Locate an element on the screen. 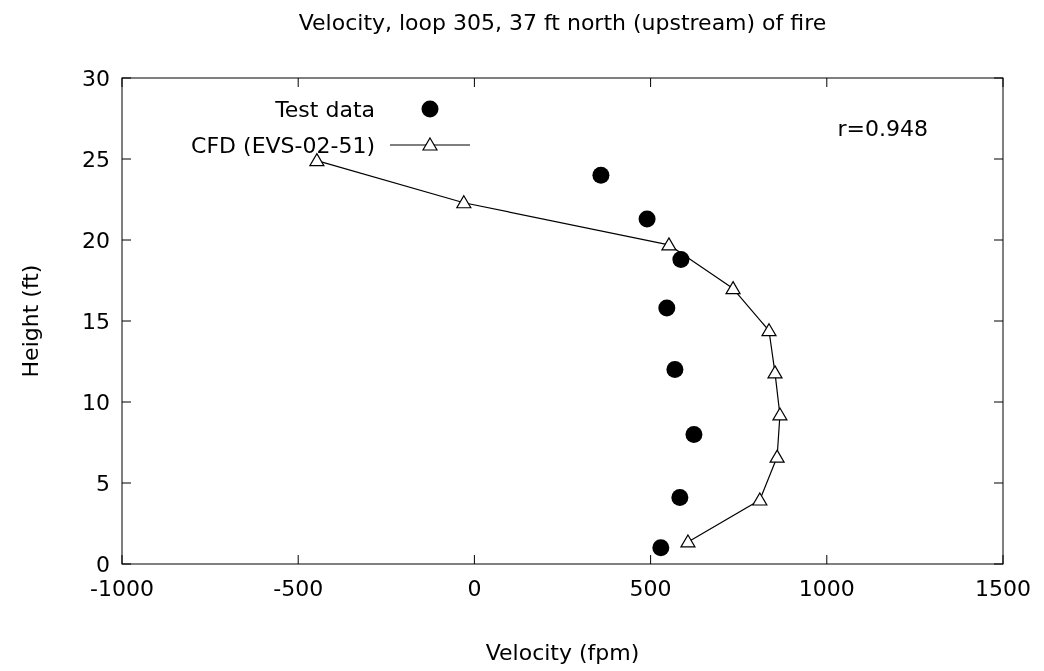 The width and height of the screenshot is (1044, 671). y-tick-label: 5 is located at coordinates (103, 483).